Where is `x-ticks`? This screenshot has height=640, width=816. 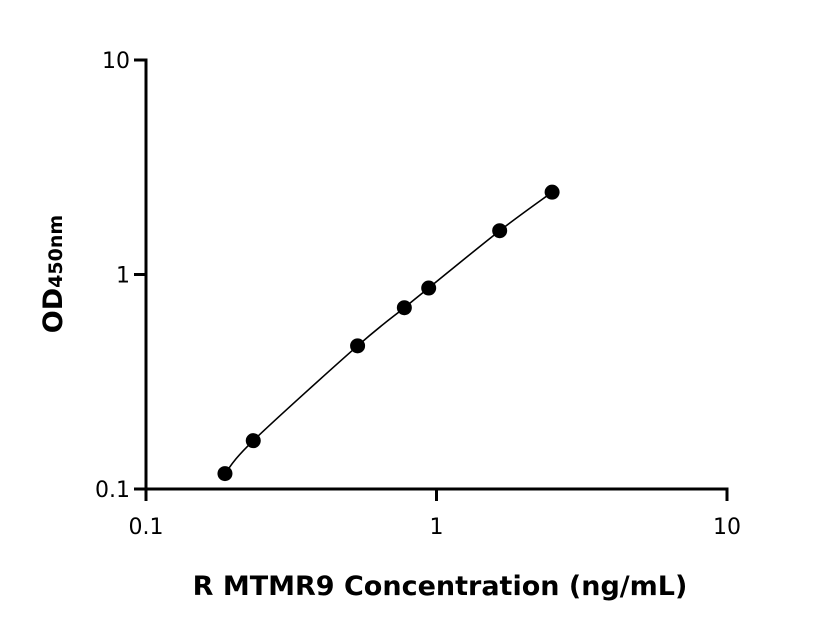
x-ticks is located at coordinates (436, 495).